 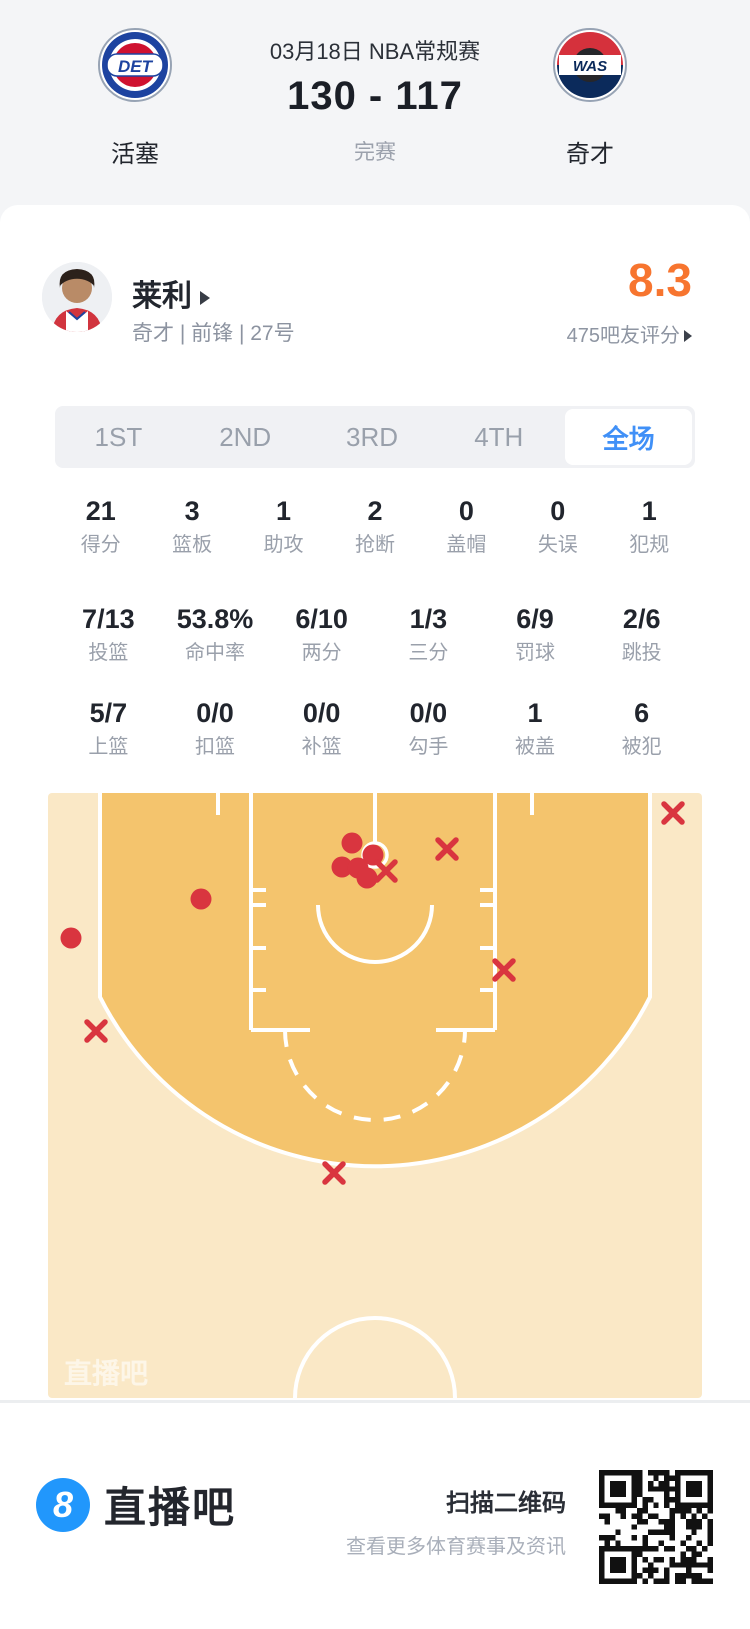 I want to click on rating-count-label: 475吧友评分, so click(x=623, y=336).